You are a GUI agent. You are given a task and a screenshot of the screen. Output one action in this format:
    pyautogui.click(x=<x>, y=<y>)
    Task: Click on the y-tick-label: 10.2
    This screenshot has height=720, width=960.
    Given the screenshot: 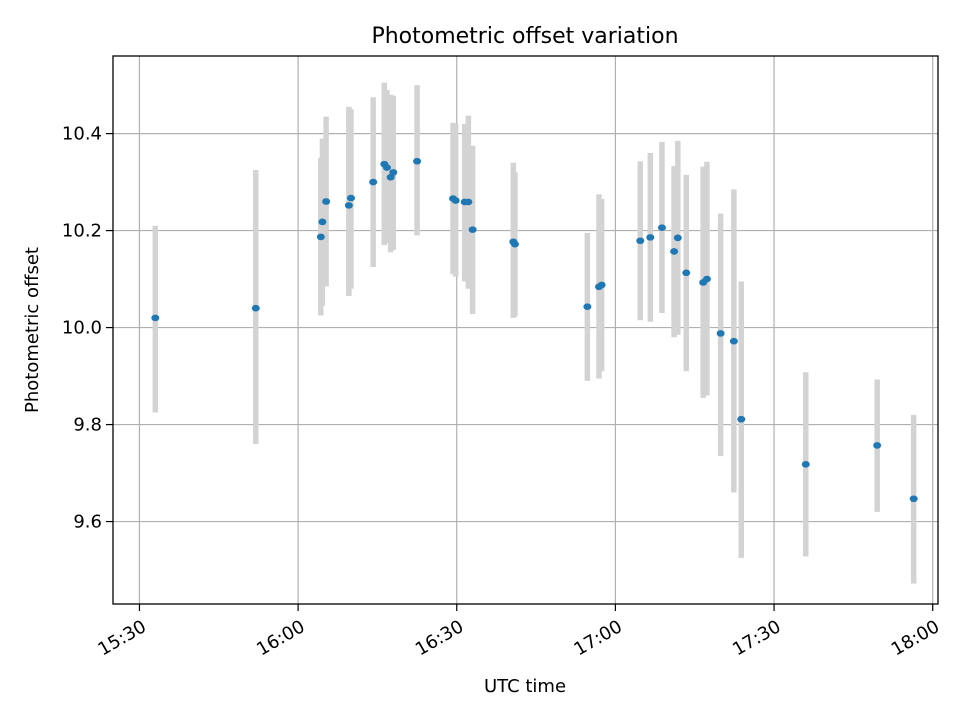 What is the action you would take?
    pyautogui.click(x=82, y=231)
    